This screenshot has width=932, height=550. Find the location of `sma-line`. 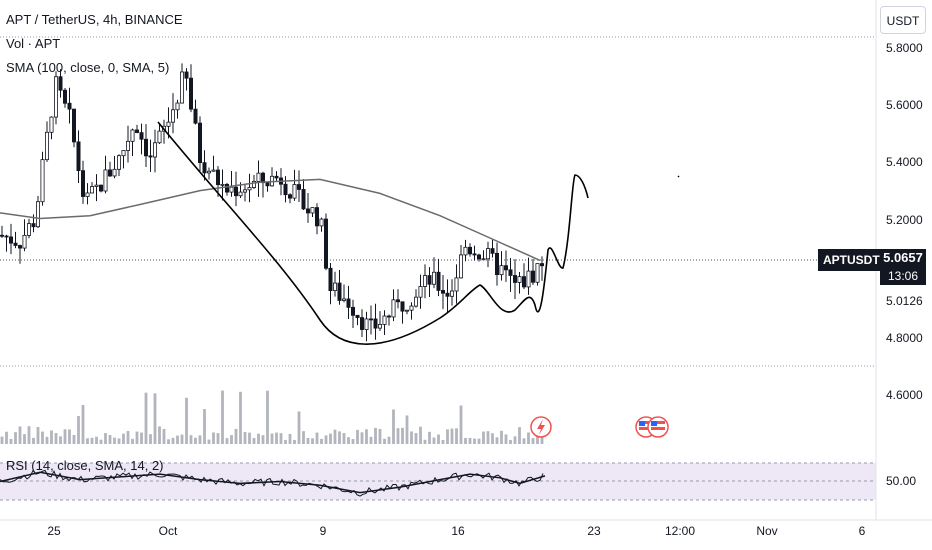

sma-line is located at coordinates (270, 220).